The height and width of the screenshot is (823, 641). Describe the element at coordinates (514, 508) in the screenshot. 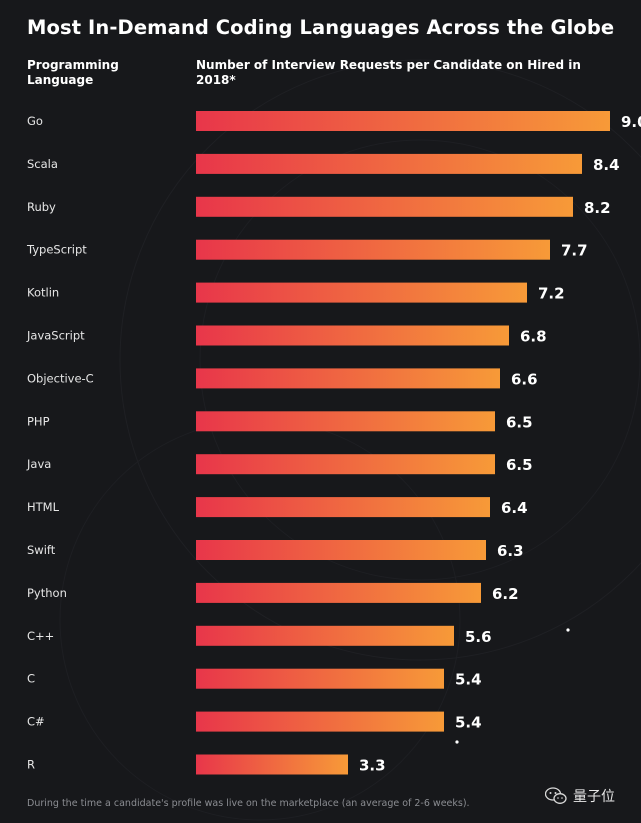

I see `value-label: 6.4` at that location.